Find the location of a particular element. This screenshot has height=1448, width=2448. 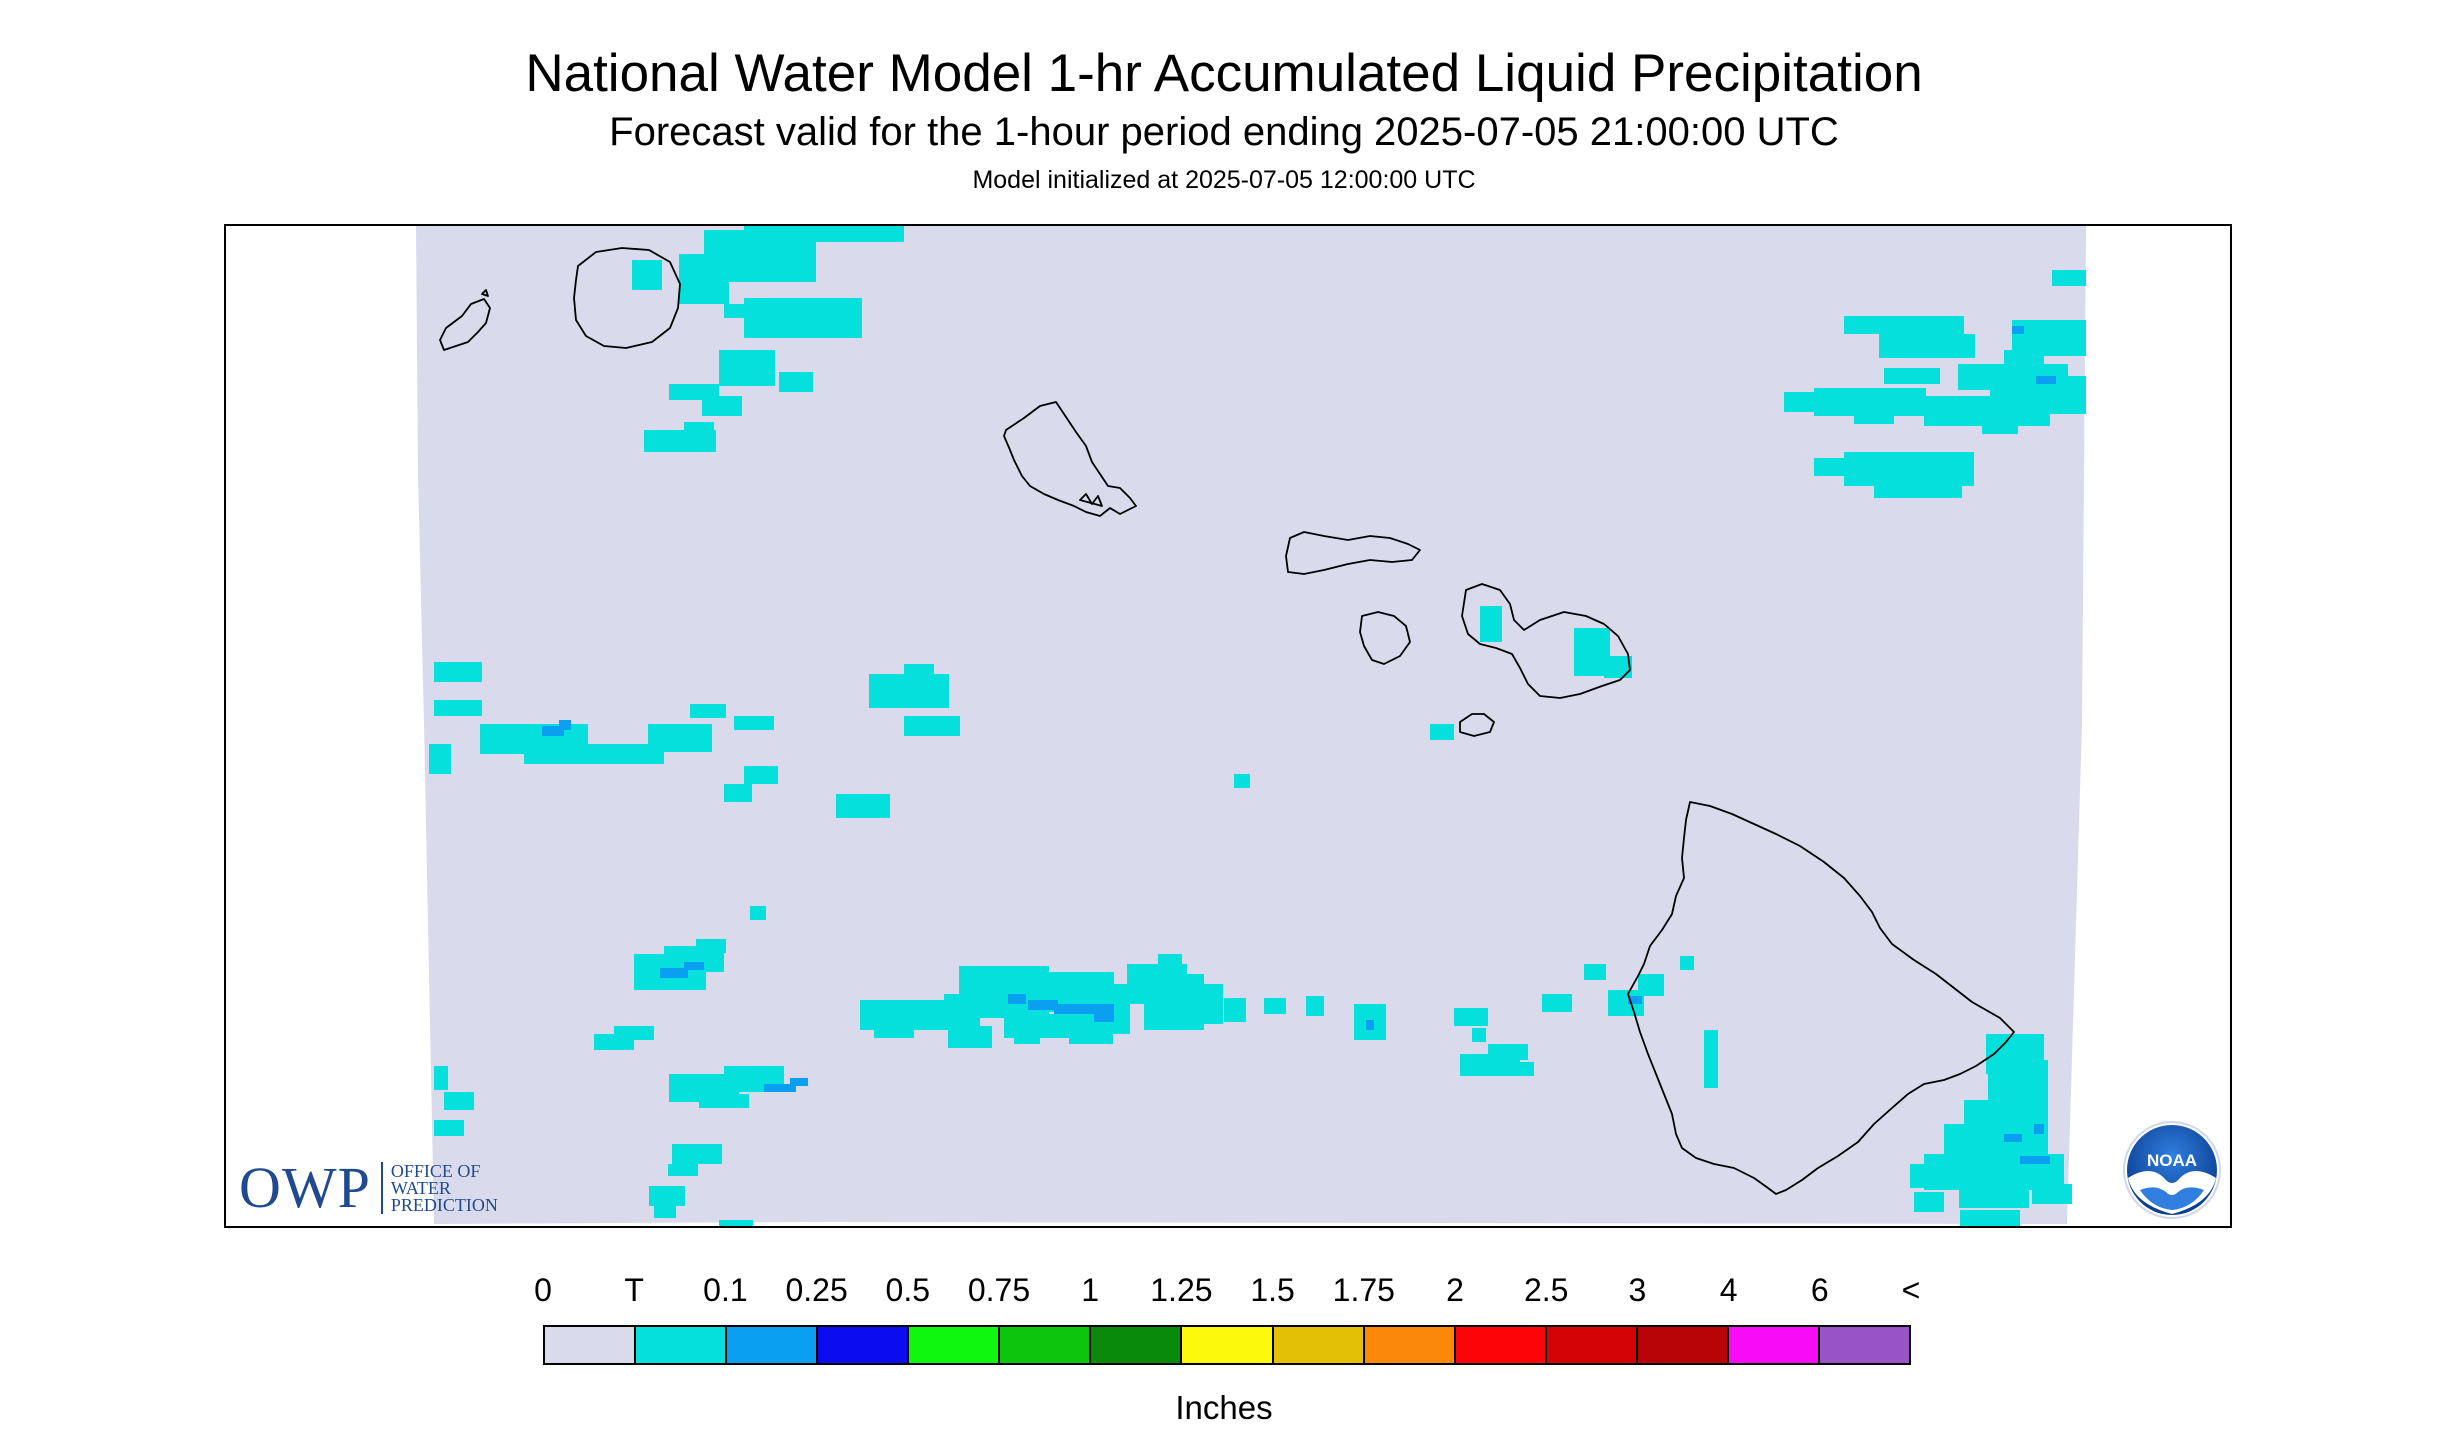

legend-tick-label: 2.5 is located at coordinates (1546, 1290).